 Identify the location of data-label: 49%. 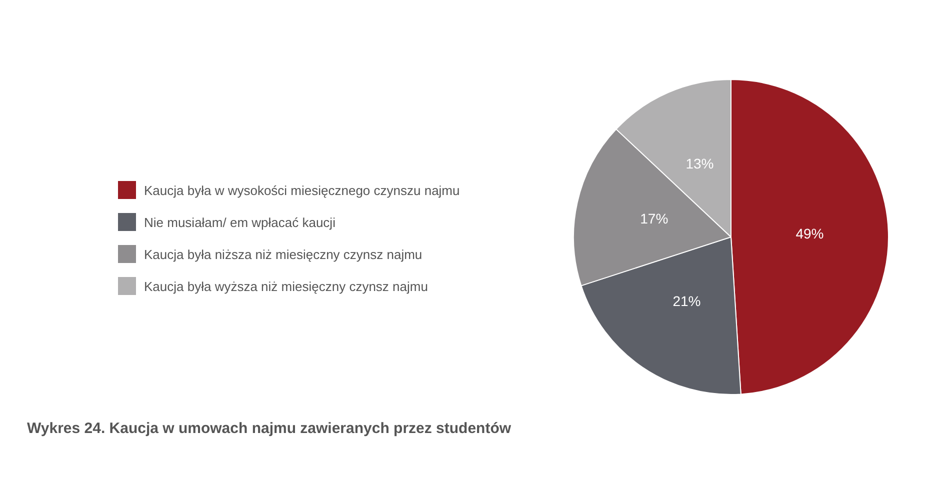
(810, 233).